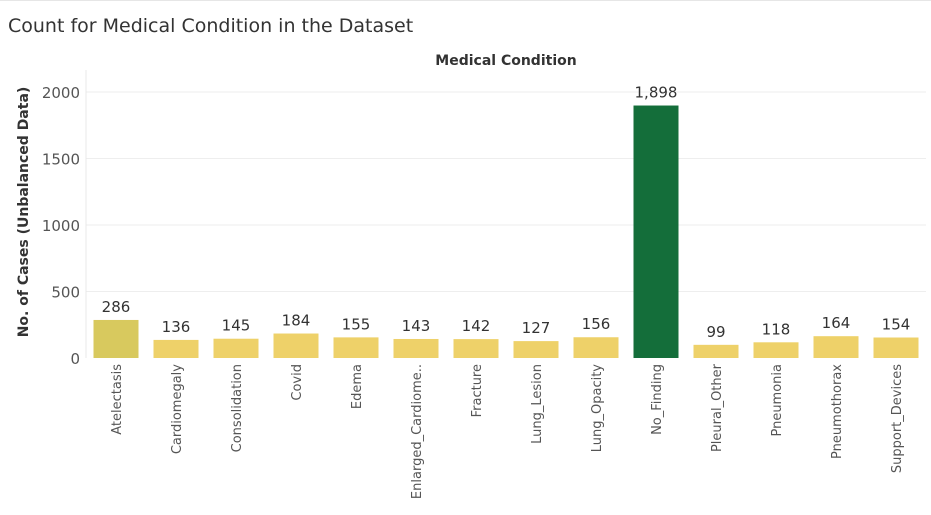  I want to click on data-label: 155, so click(356, 324).